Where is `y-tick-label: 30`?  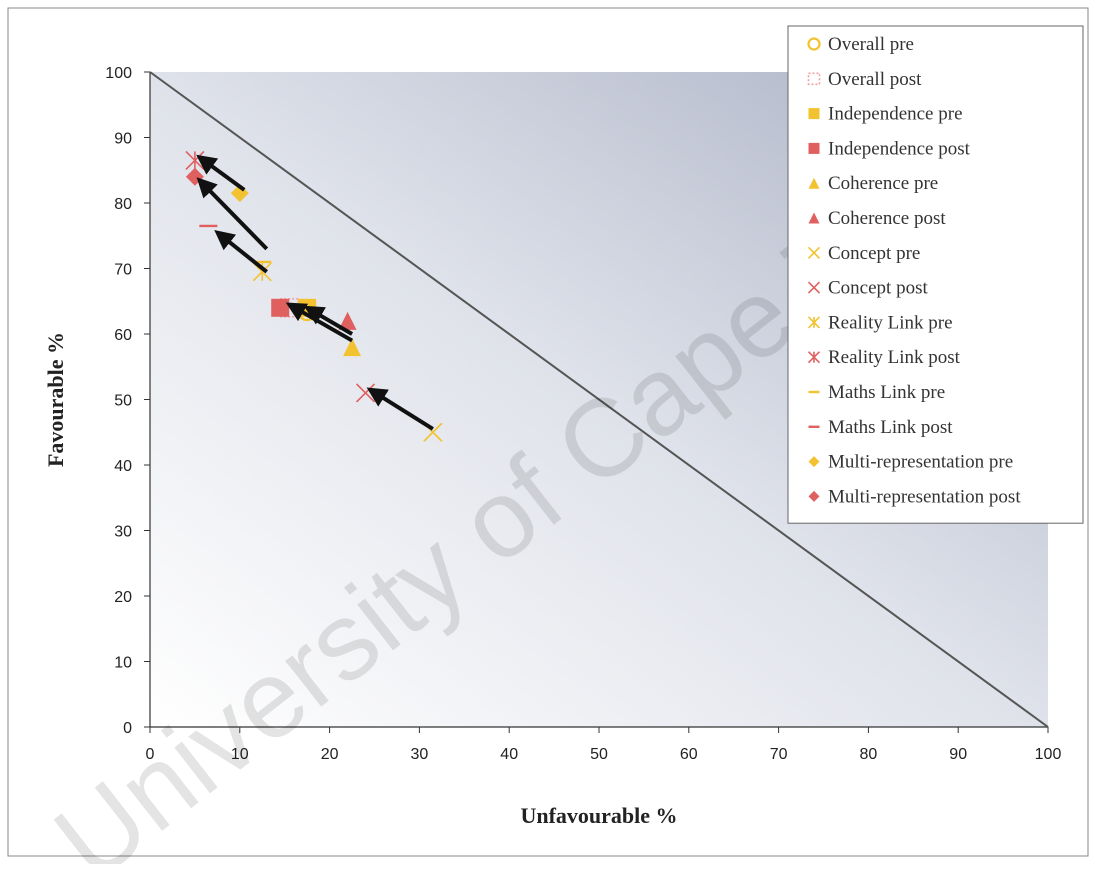
y-tick-label: 30 is located at coordinates (123, 532).